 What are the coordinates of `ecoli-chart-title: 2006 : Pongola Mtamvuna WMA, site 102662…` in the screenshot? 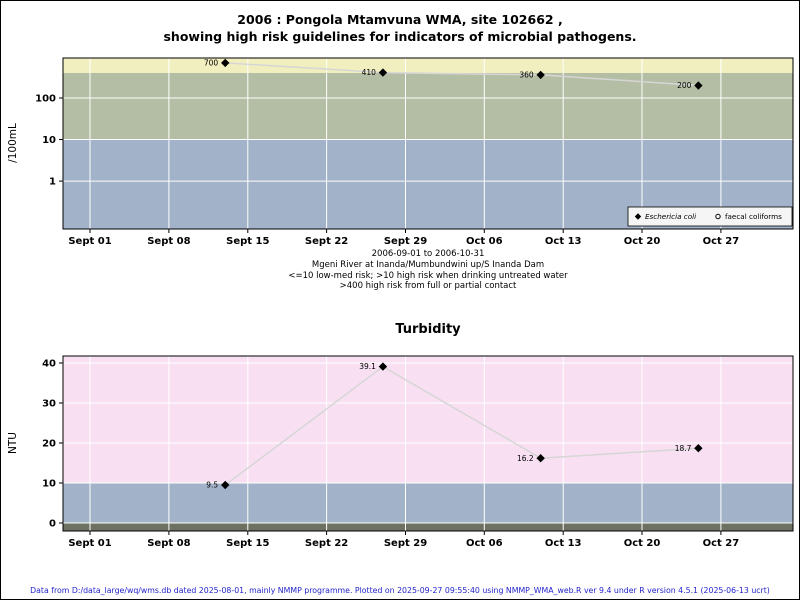 It's located at (400, 28).